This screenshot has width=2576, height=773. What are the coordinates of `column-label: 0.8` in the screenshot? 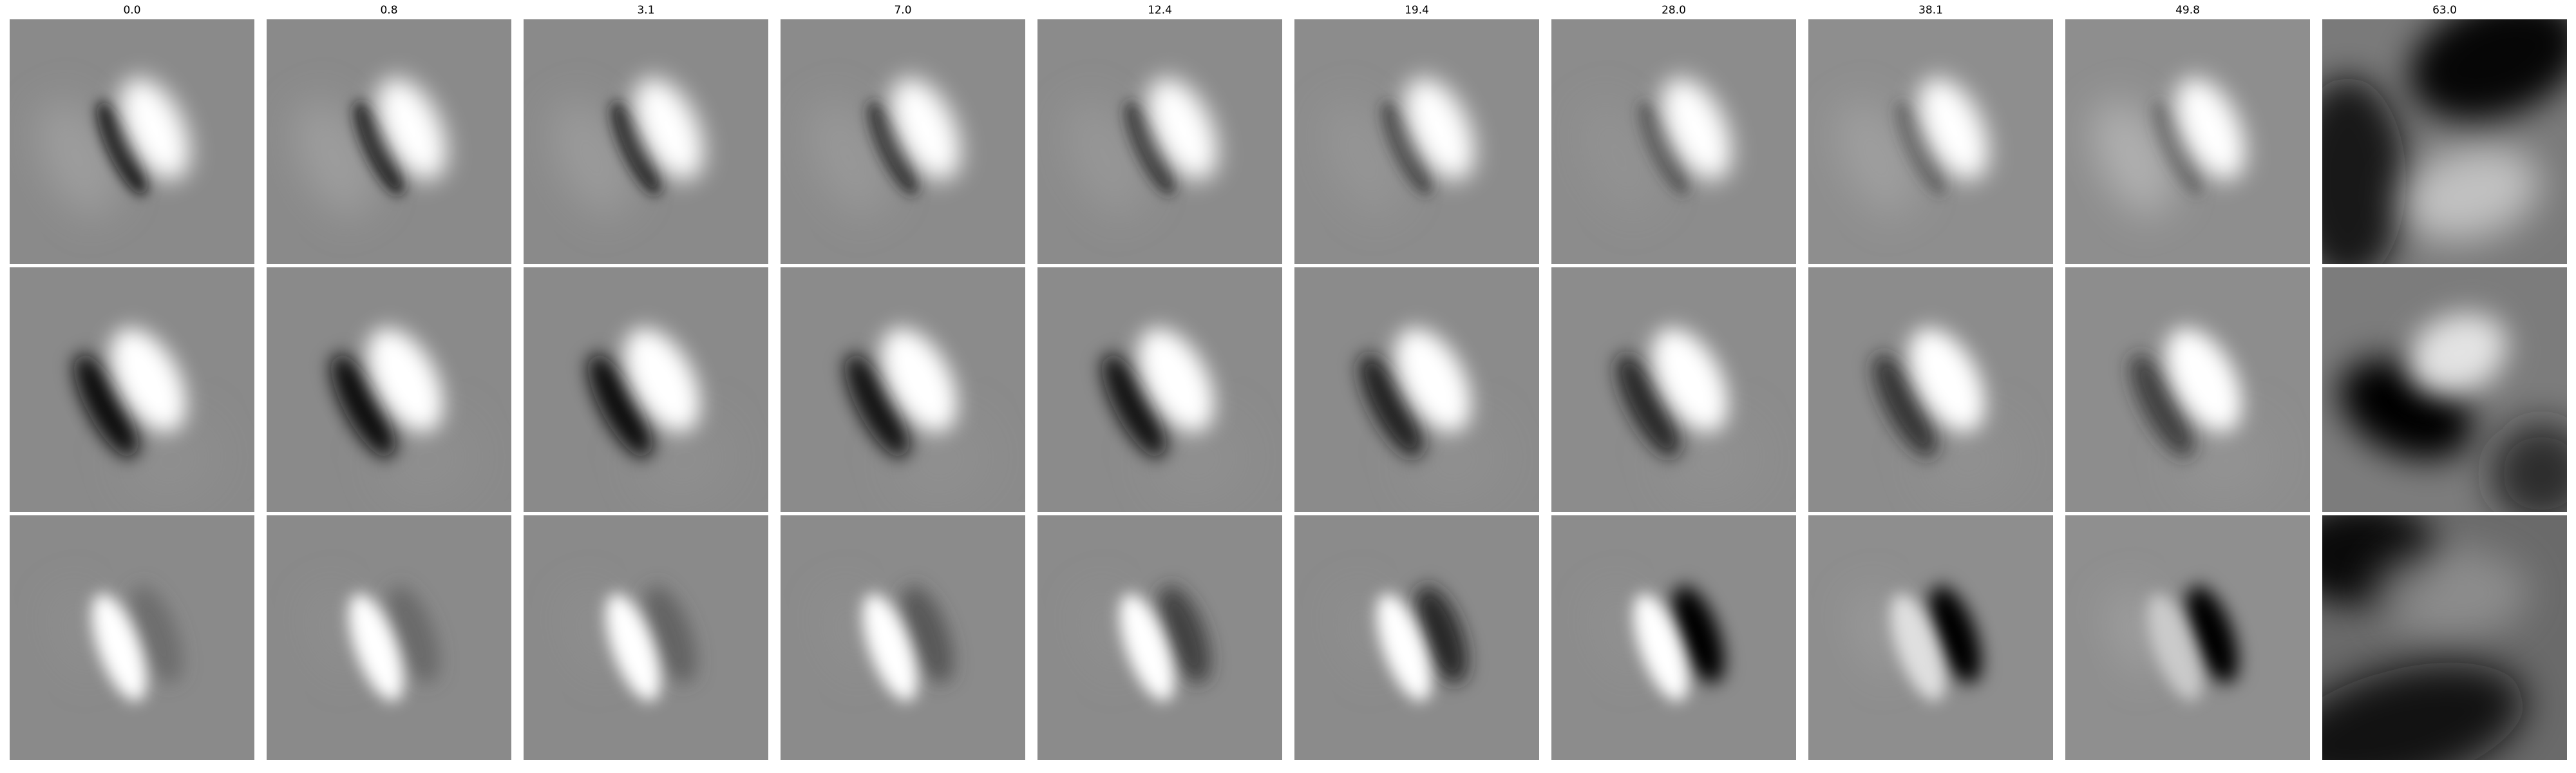 It's located at (389, 10).